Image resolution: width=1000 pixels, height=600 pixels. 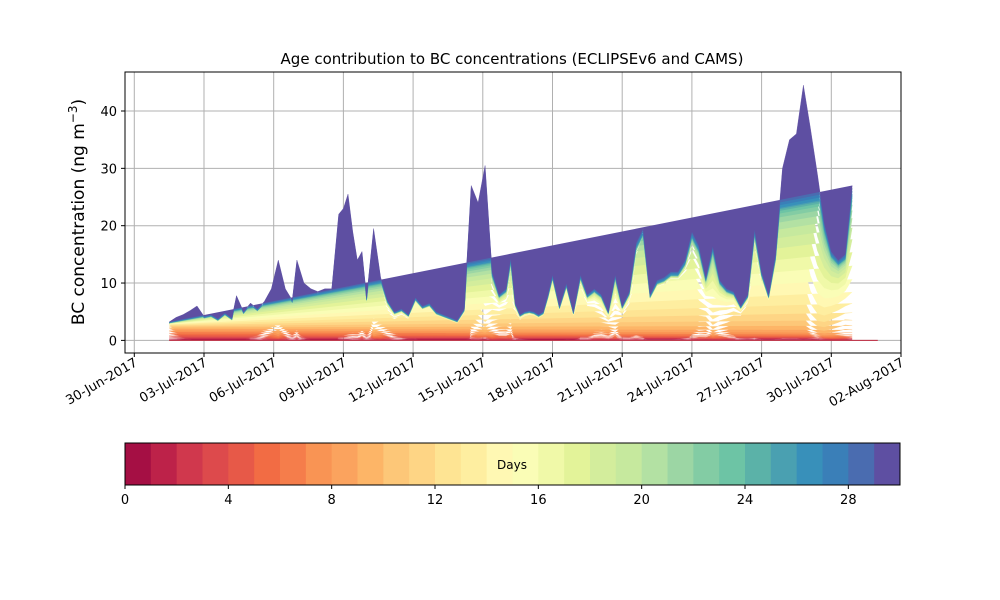 I want to click on colorbar-tick-label: 8, so click(x=332, y=500).